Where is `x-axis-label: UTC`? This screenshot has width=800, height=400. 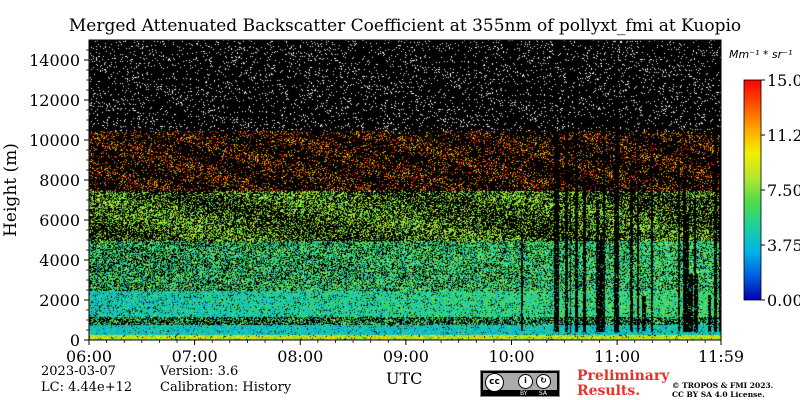 x-axis-label: UTC is located at coordinates (404, 378).